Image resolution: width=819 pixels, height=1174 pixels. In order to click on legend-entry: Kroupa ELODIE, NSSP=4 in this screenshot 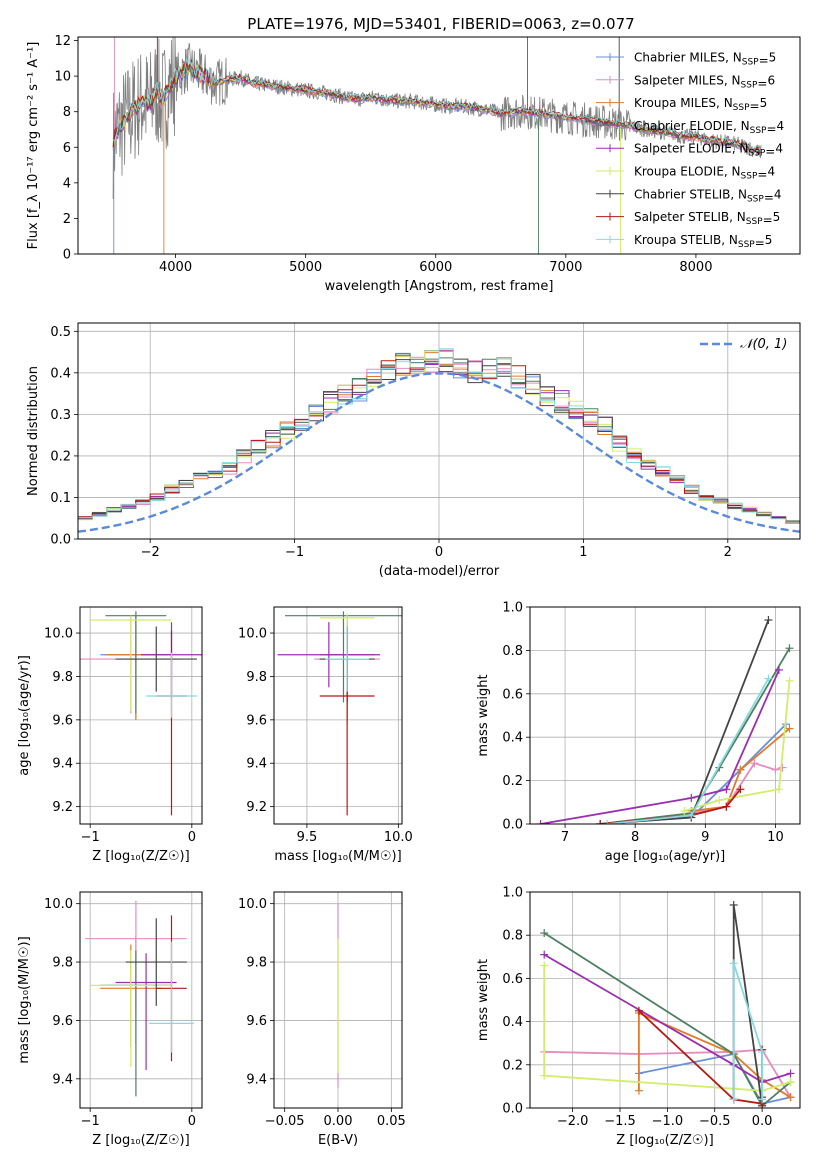, I will do `click(704, 173)`.